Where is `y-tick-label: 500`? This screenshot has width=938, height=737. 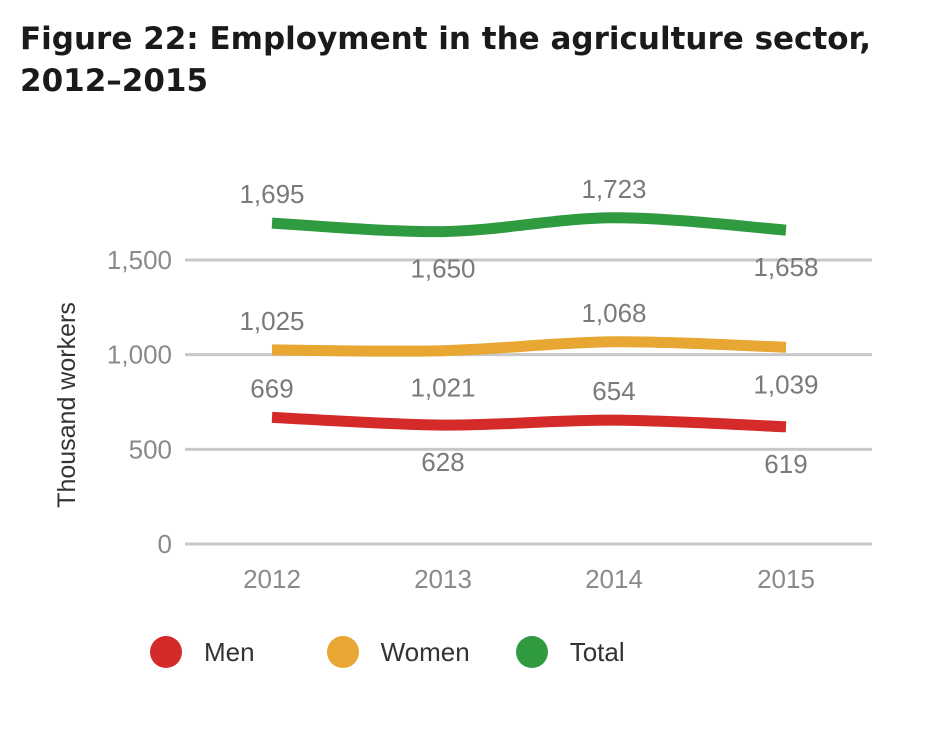
y-tick-label: 500 is located at coordinates (150, 449).